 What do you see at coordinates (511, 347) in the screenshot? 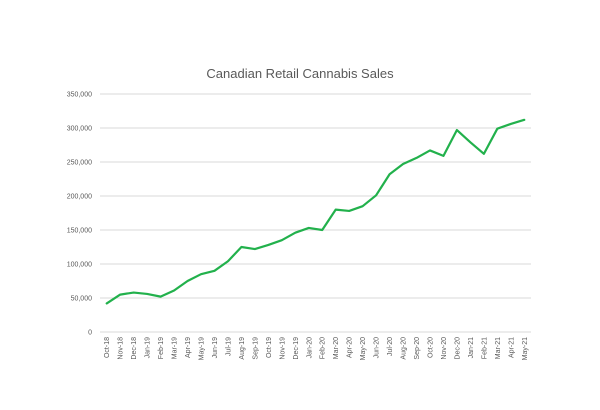
I see `x-tick-label: Apr-21` at bounding box center [511, 347].